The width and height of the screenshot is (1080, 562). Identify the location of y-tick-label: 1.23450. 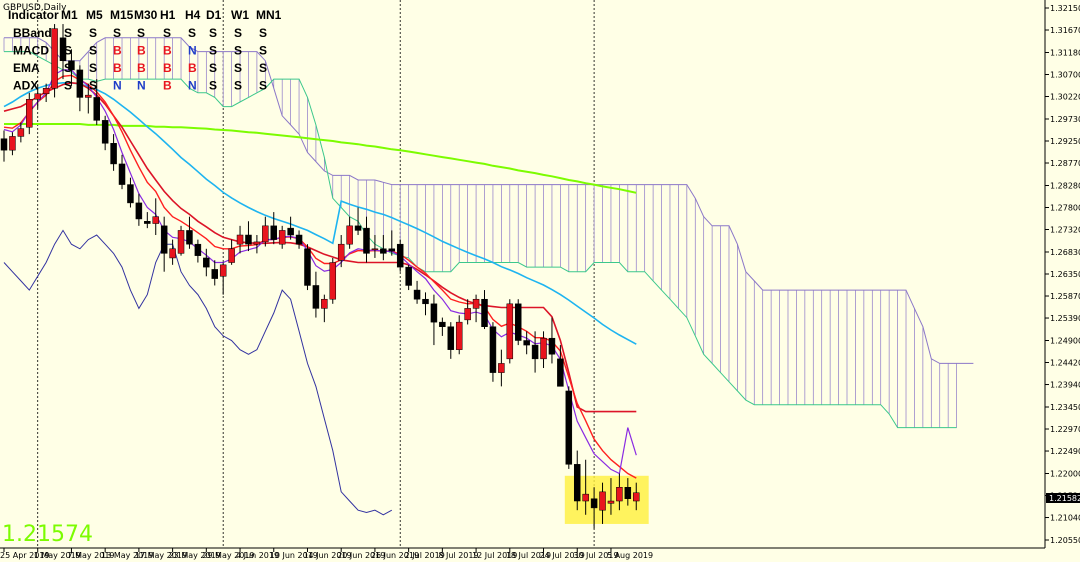
(1065, 407).